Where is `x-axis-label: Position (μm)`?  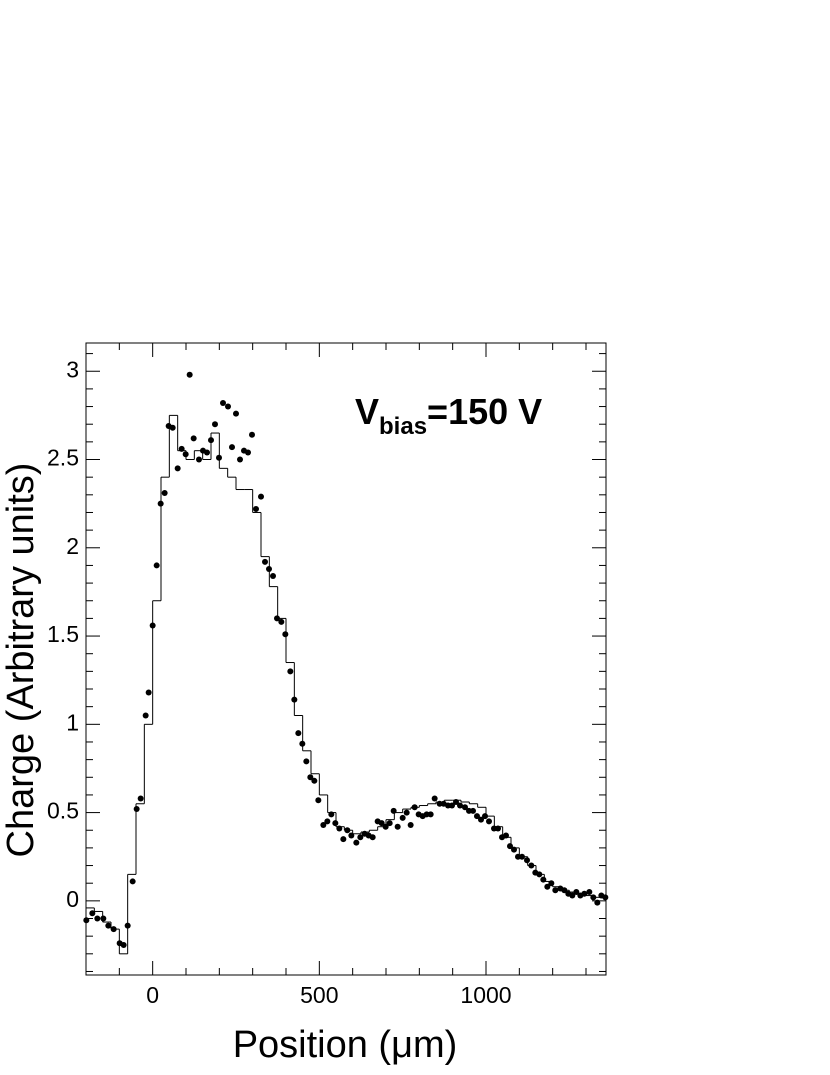 x-axis-label: Position (μm) is located at coordinates (345, 1045).